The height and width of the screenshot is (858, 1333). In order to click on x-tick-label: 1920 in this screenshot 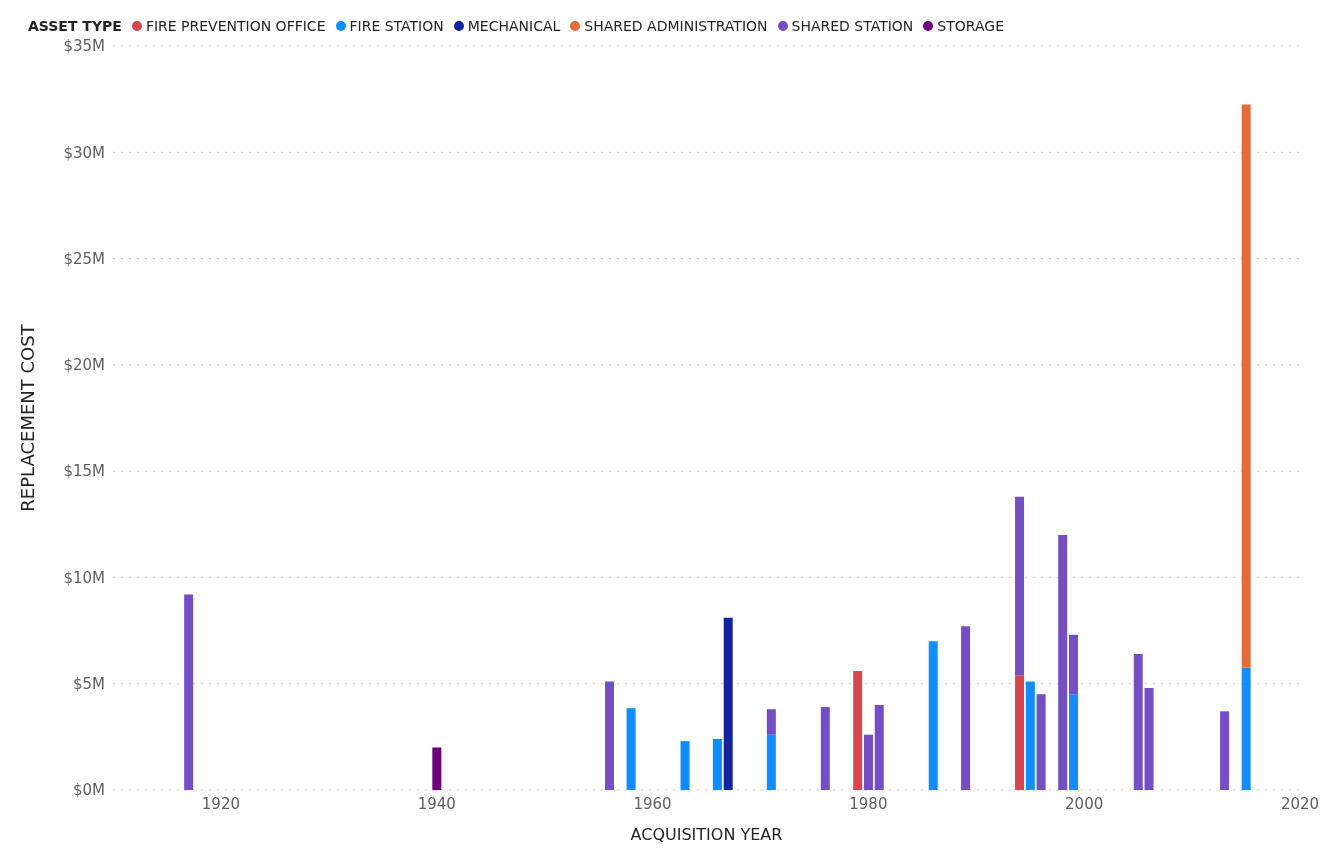, I will do `click(220, 803)`.